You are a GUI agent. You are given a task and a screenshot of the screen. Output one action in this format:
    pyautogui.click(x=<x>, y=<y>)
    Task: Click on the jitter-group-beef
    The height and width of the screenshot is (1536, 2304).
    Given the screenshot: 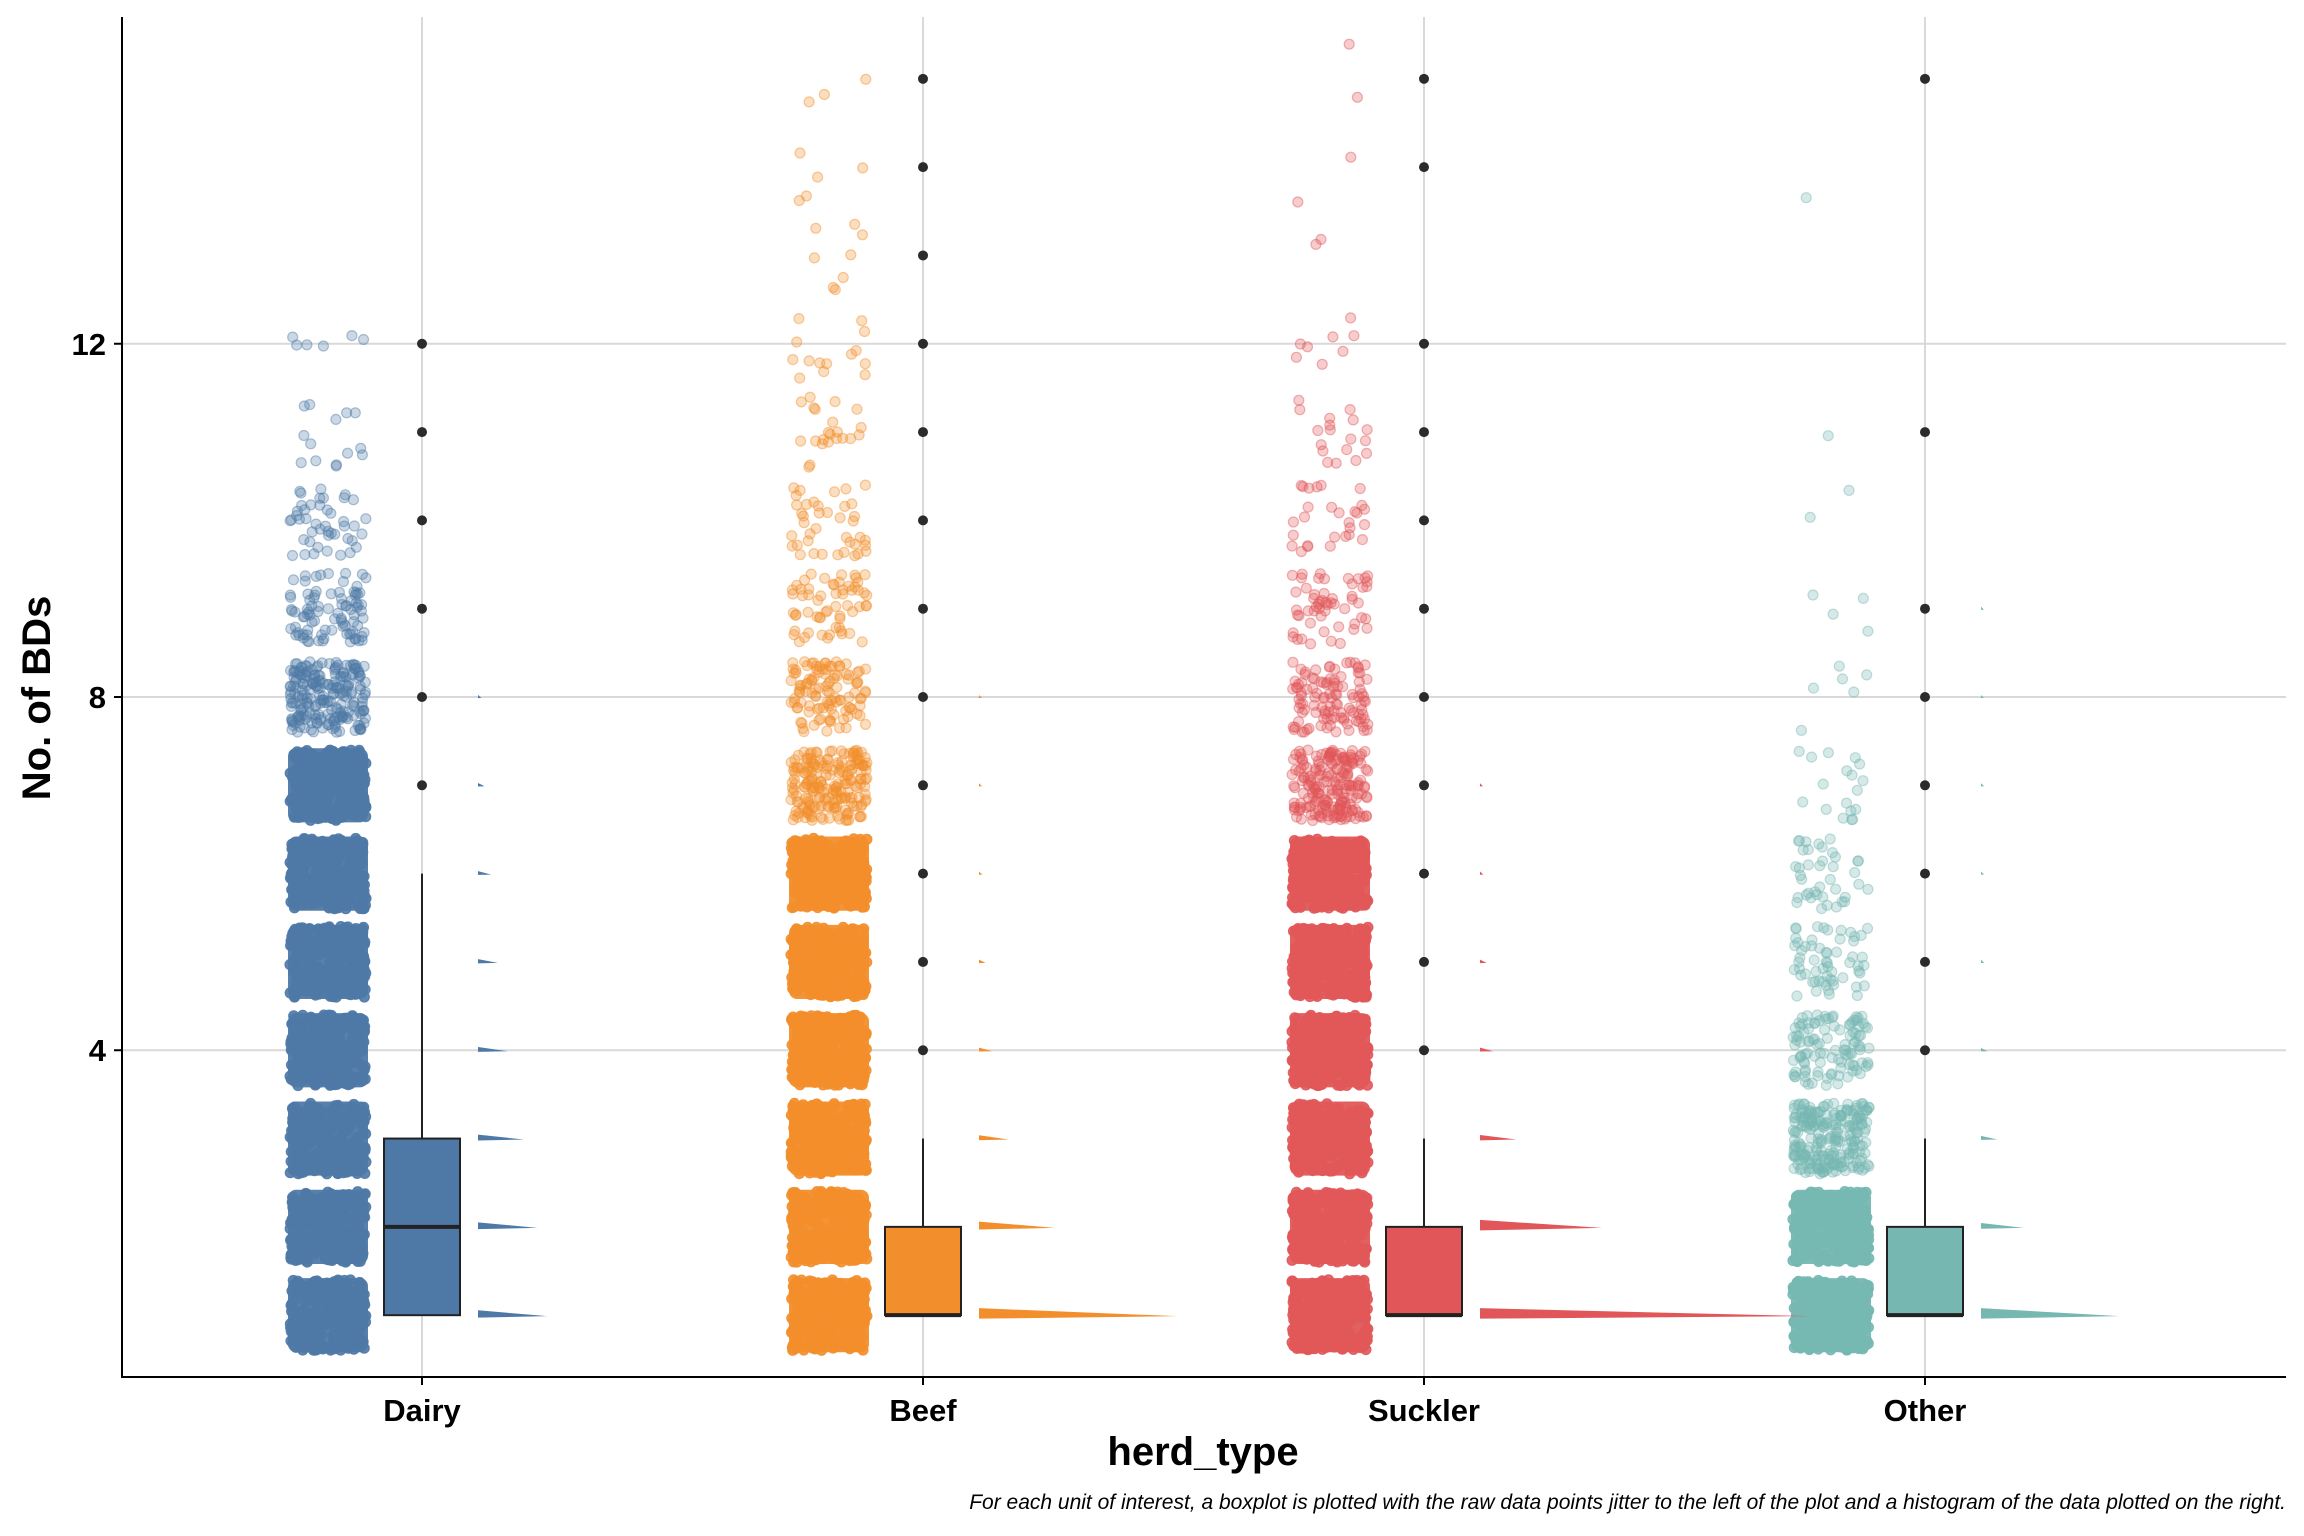 What is the action you would take?
    pyautogui.click(x=829, y=714)
    